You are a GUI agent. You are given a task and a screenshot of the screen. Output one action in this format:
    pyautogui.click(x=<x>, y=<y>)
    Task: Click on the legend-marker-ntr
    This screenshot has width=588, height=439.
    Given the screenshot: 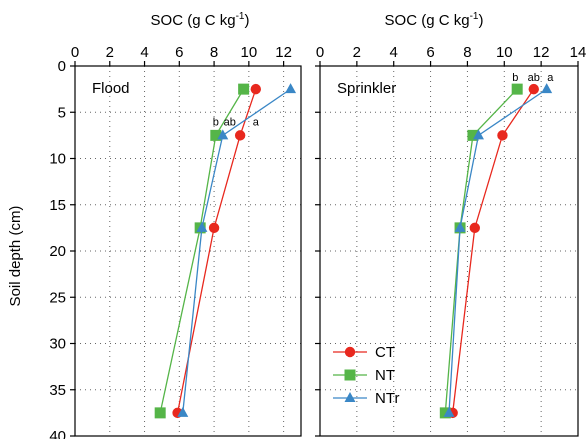 What is the action you would take?
    pyautogui.click(x=350, y=397)
    